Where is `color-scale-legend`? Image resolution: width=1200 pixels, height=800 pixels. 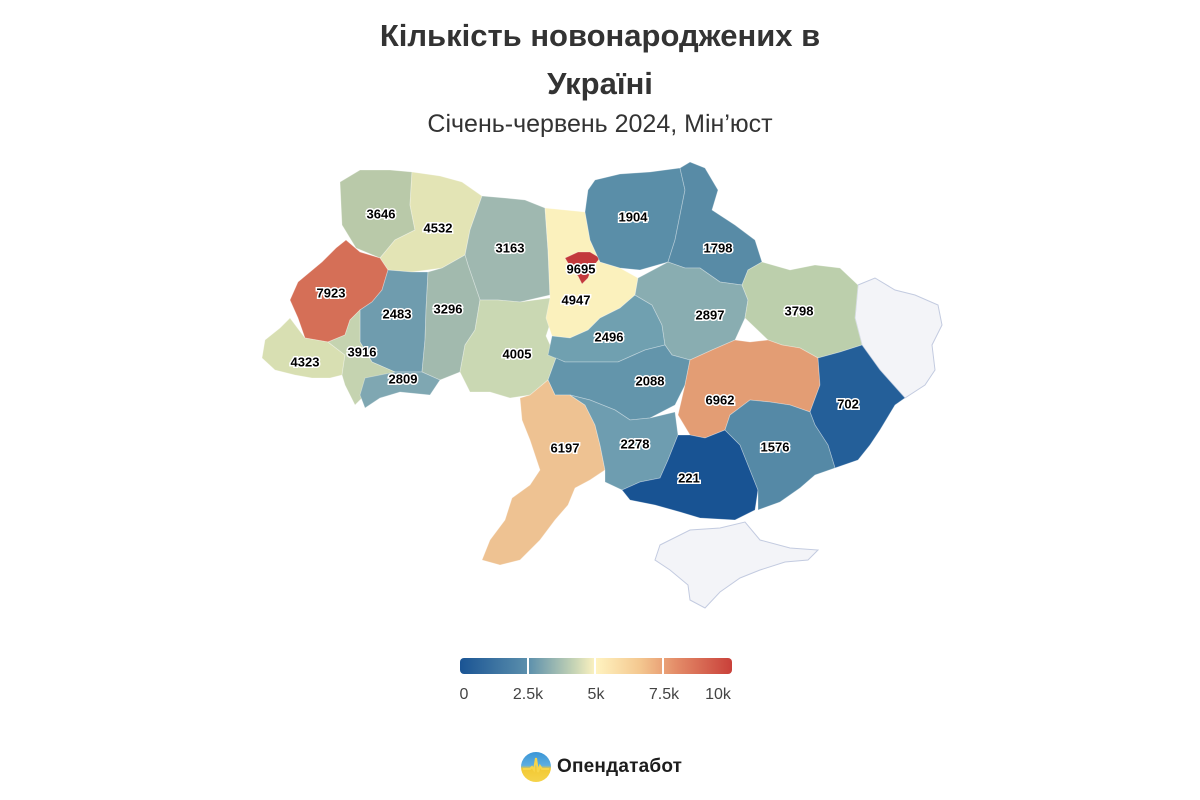
color-scale-legend is located at coordinates (596, 666).